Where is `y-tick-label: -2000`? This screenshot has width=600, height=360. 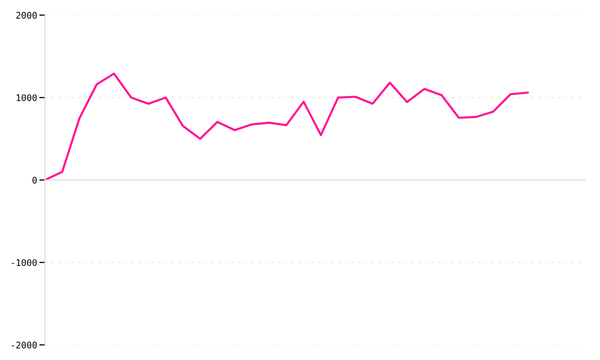
y-tick-label: -2000 is located at coordinates (24, 345).